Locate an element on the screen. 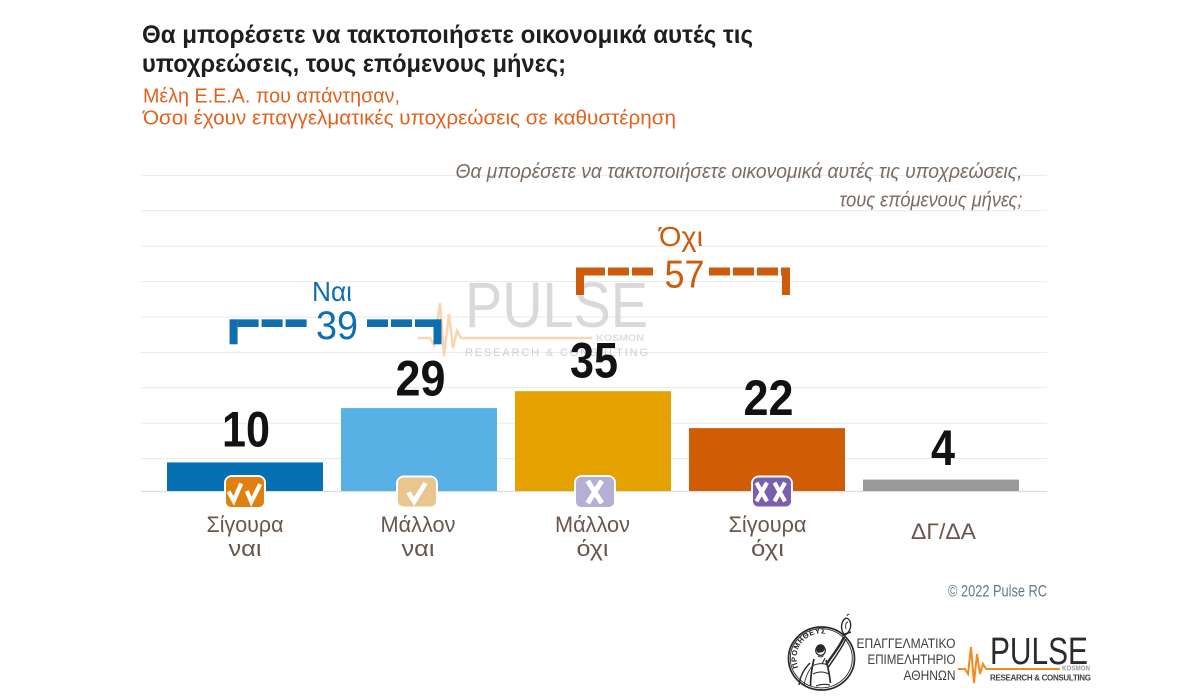 This screenshot has width=1200, height=700. svg-text: © 2022 Pulse RC is located at coordinates (997, 591).